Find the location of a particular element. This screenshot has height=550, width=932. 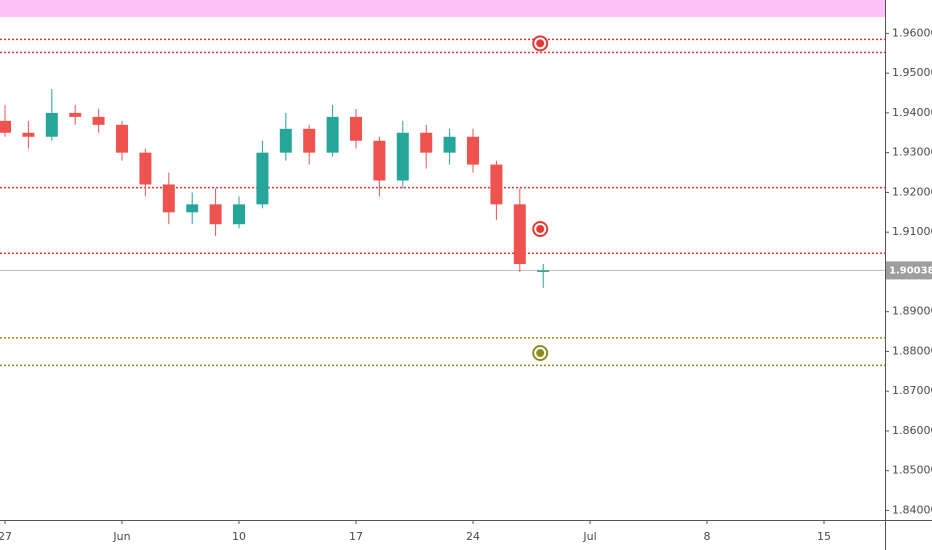

y-tick-label: 1.85000 is located at coordinates (912, 470).